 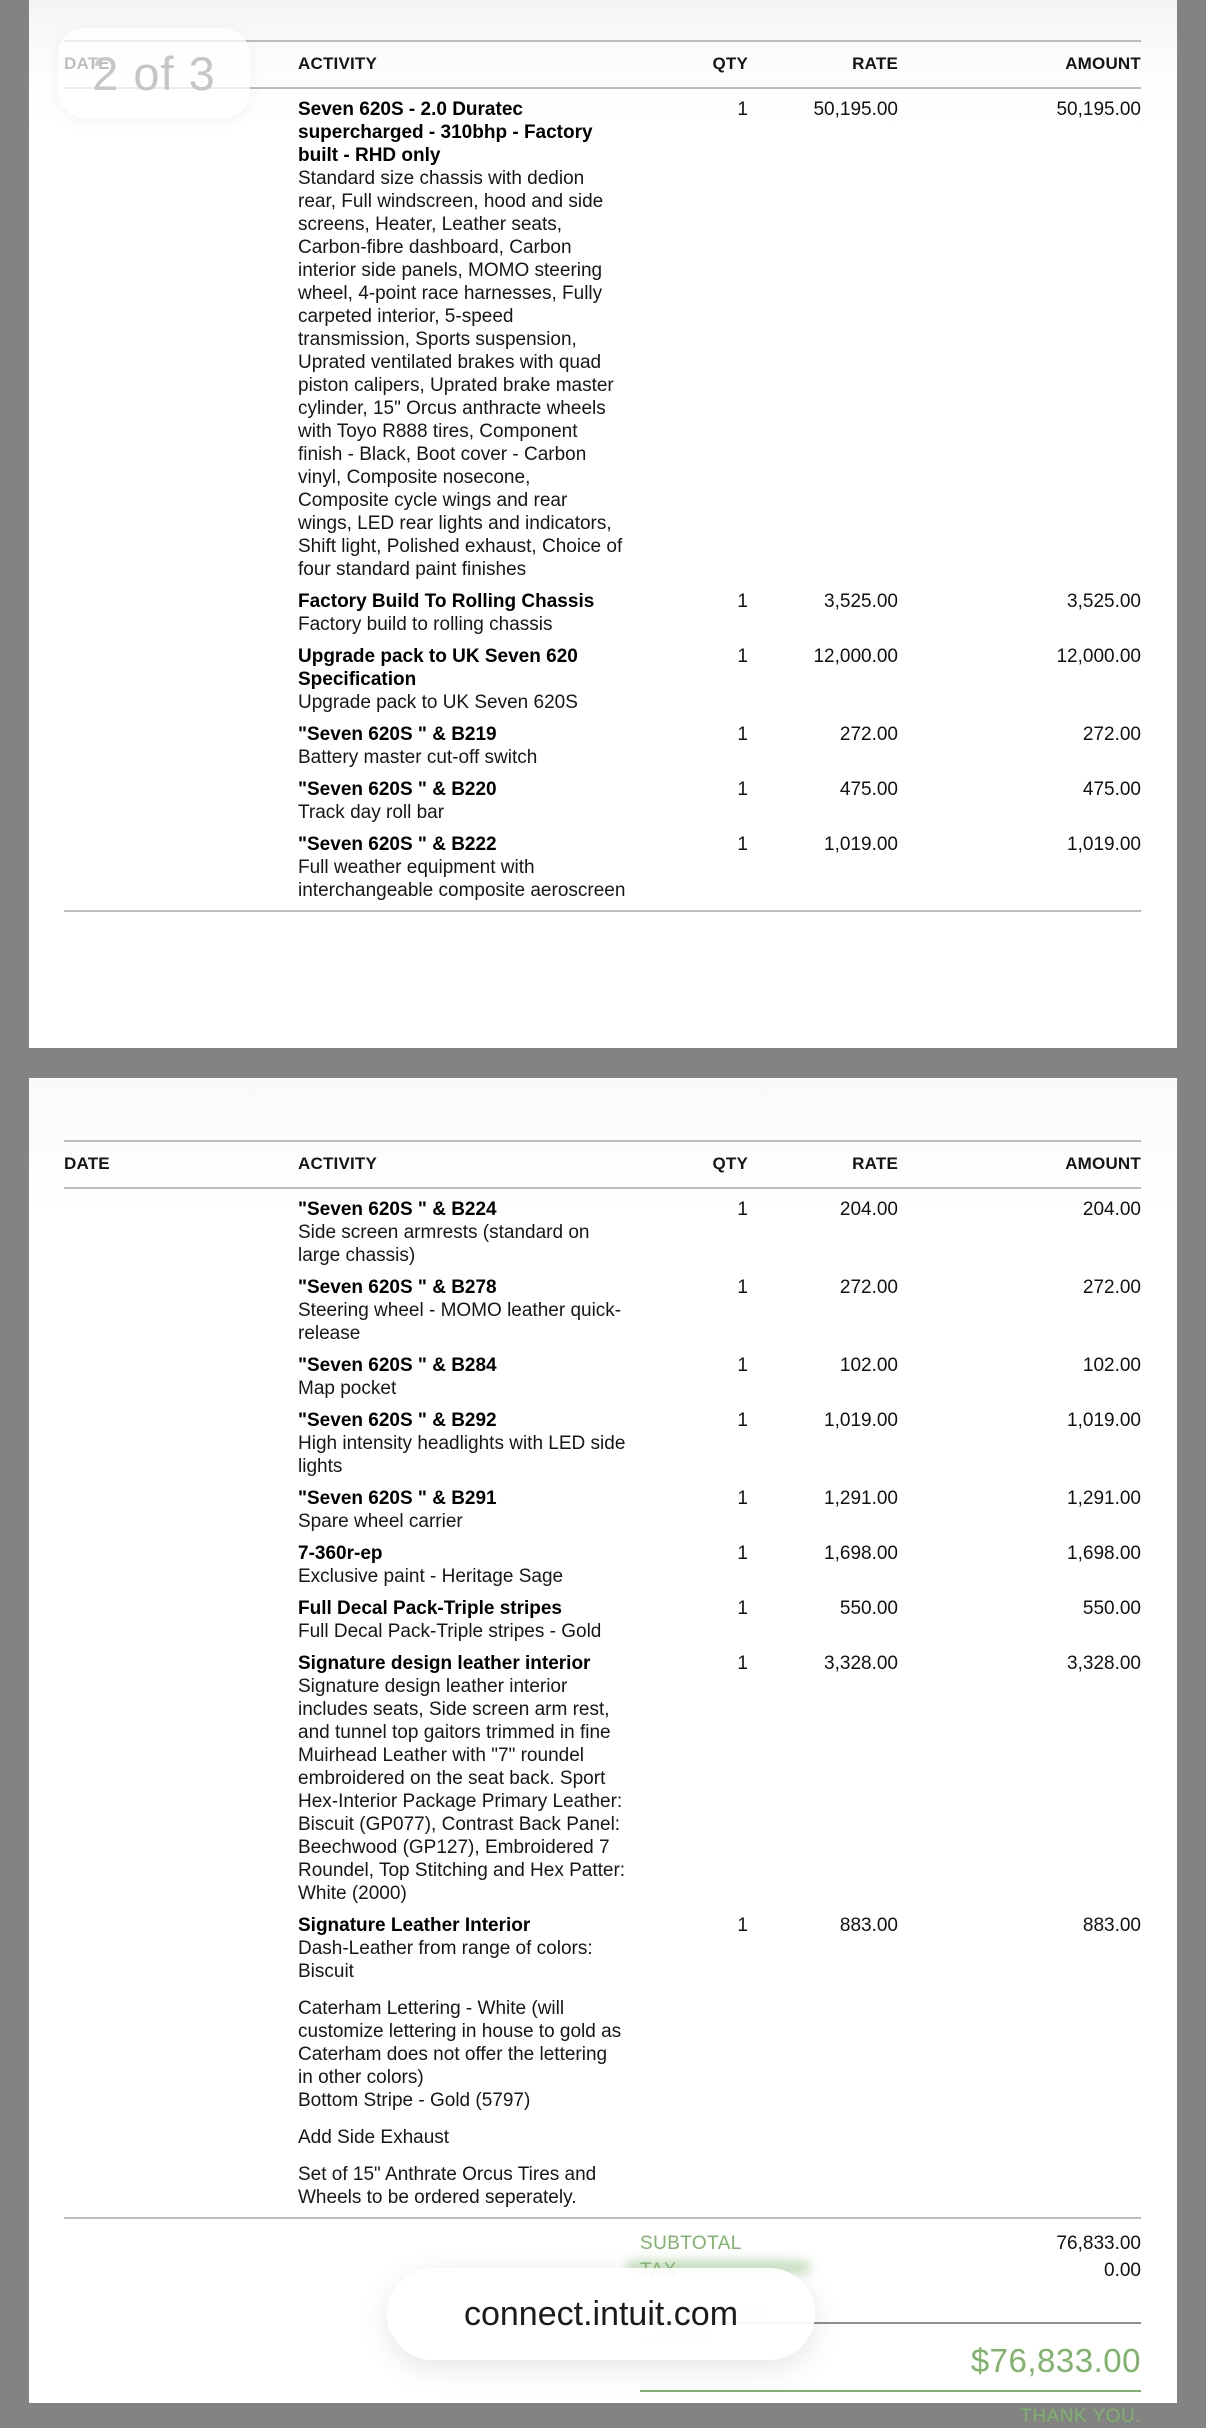 What do you see at coordinates (855, 656) in the screenshot?
I see `item-rate: 12,000.00` at bounding box center [855, 656].